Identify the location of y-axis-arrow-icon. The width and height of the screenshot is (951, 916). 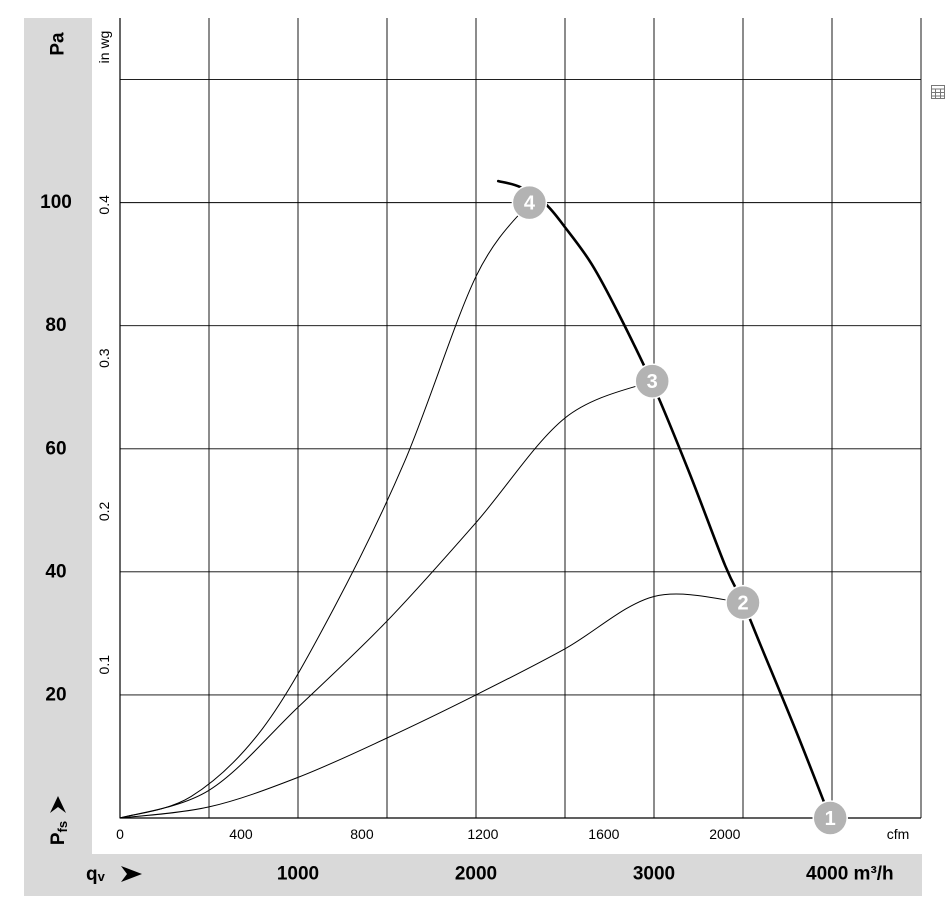
(58, 804).